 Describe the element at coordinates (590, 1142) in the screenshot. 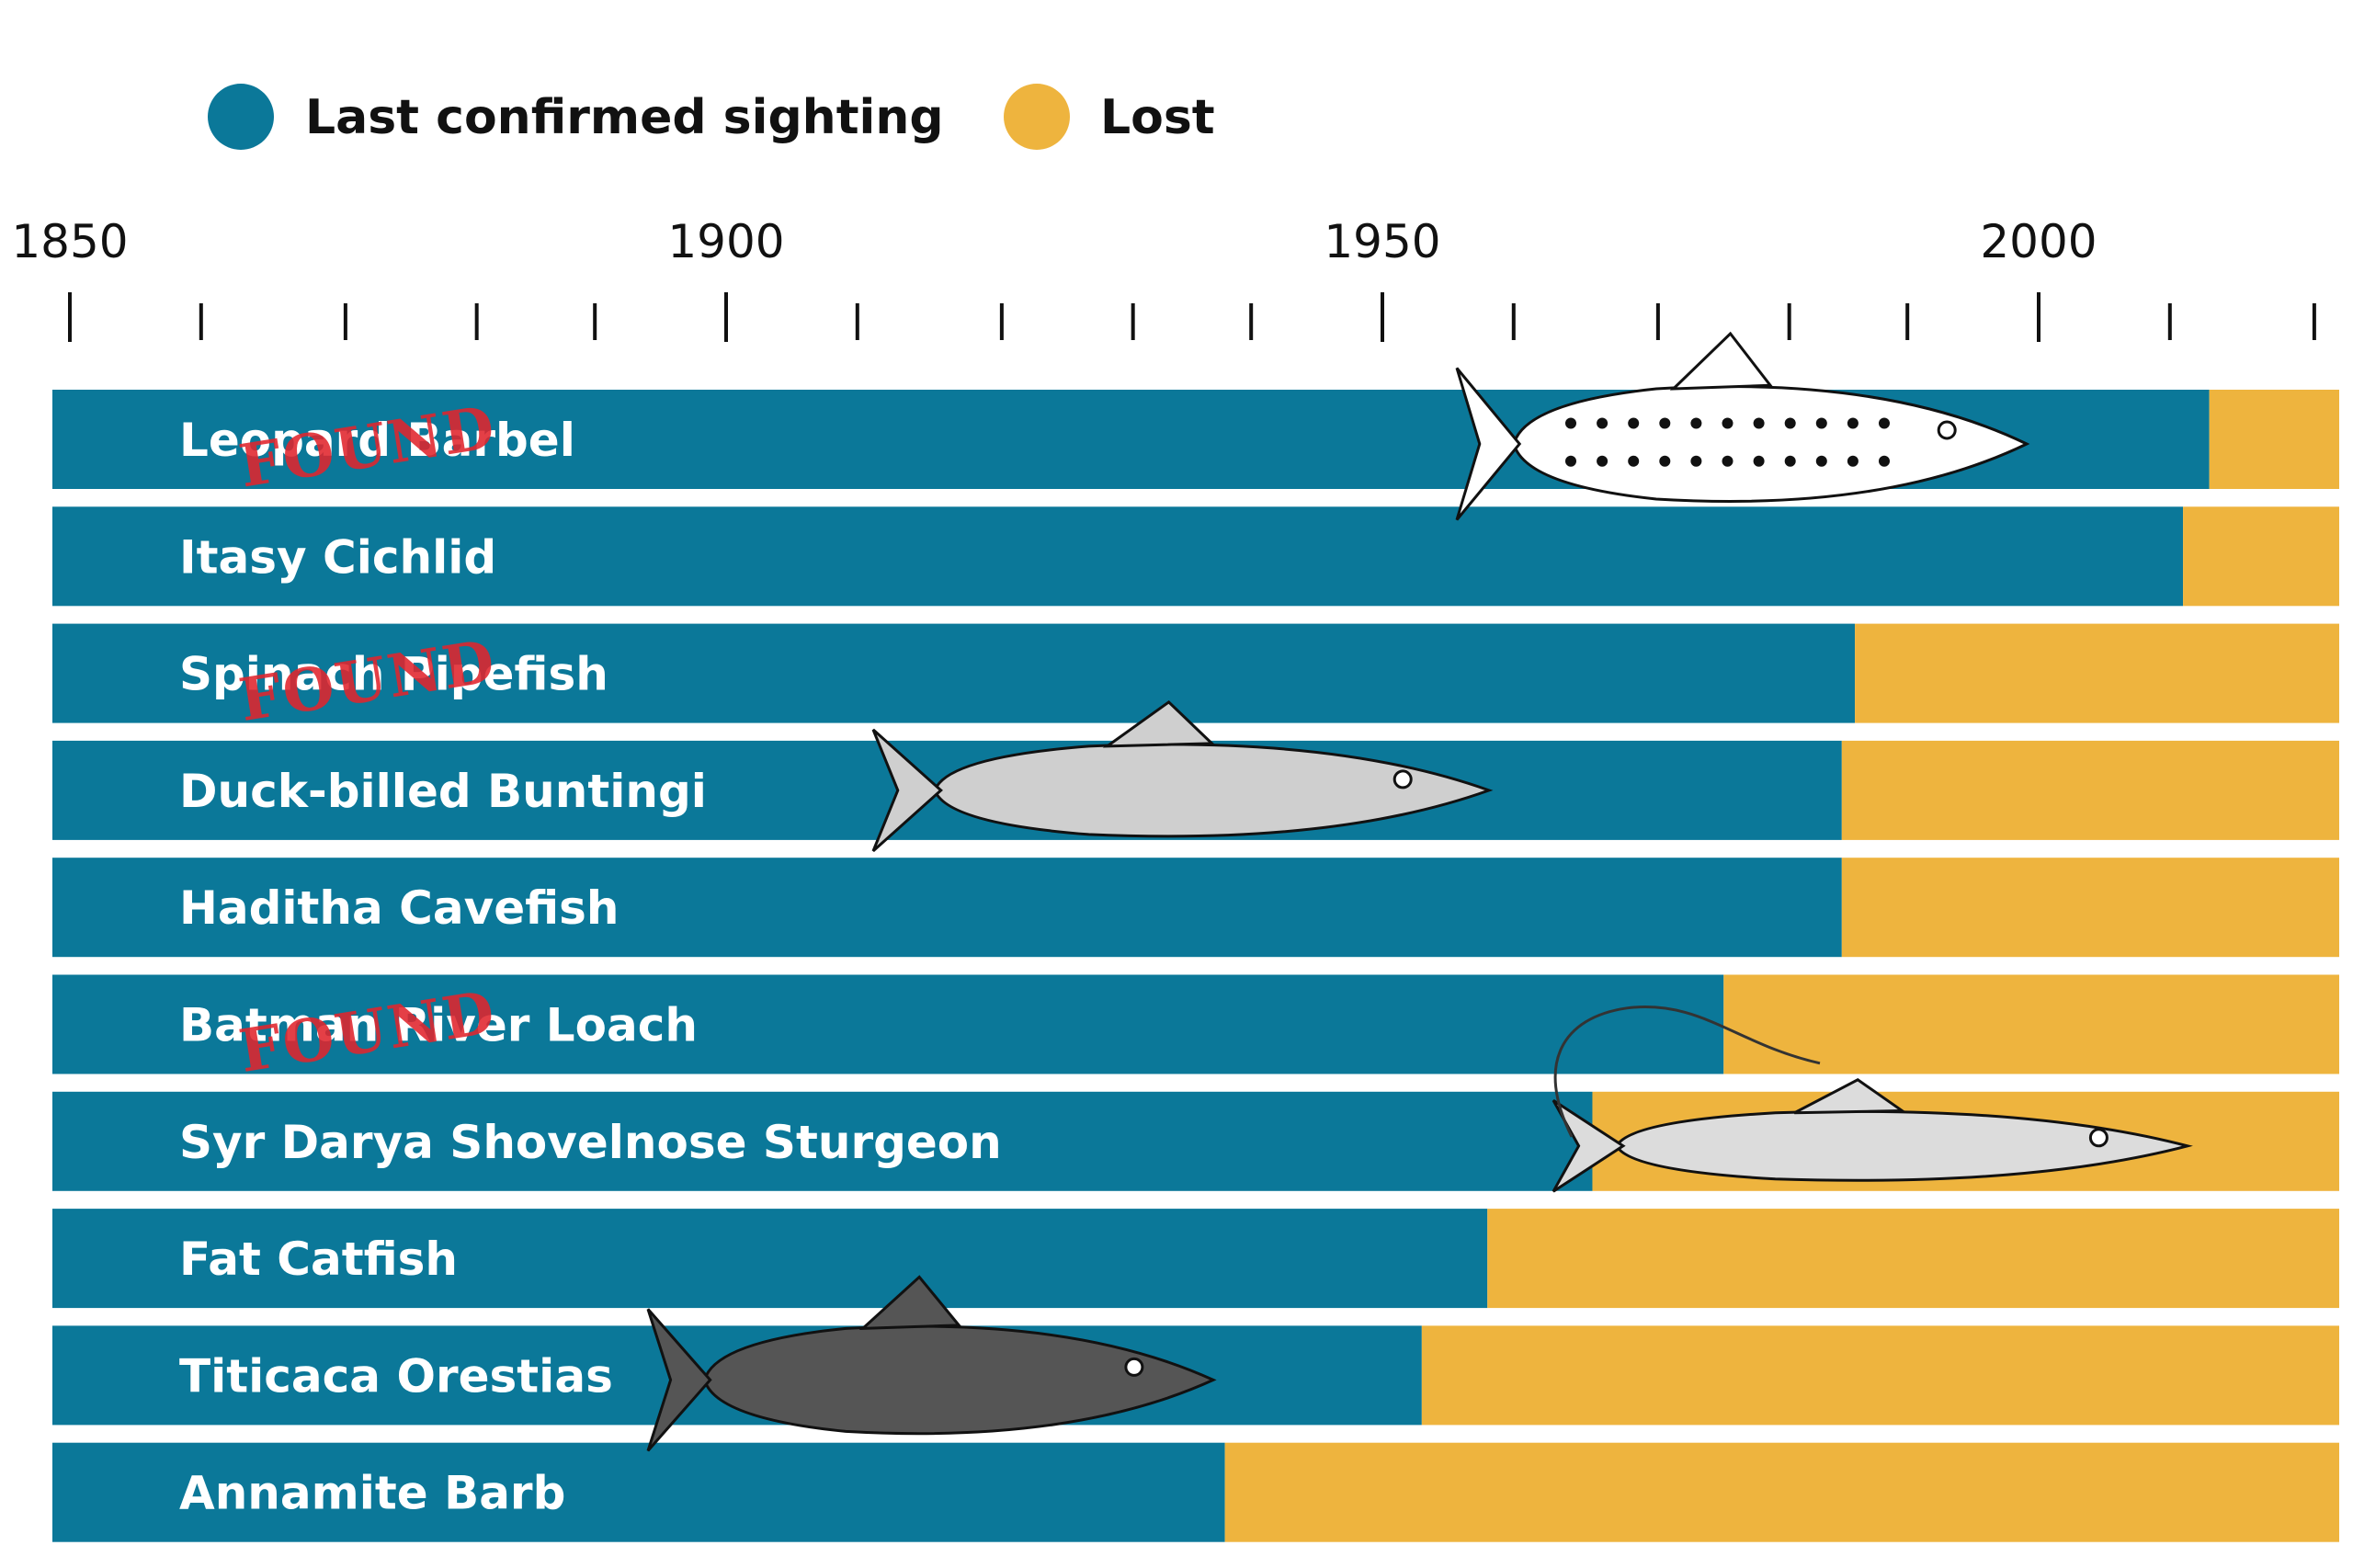

I see `bar-label: Syr Darya Shovelnose Sturgeon` at that location.